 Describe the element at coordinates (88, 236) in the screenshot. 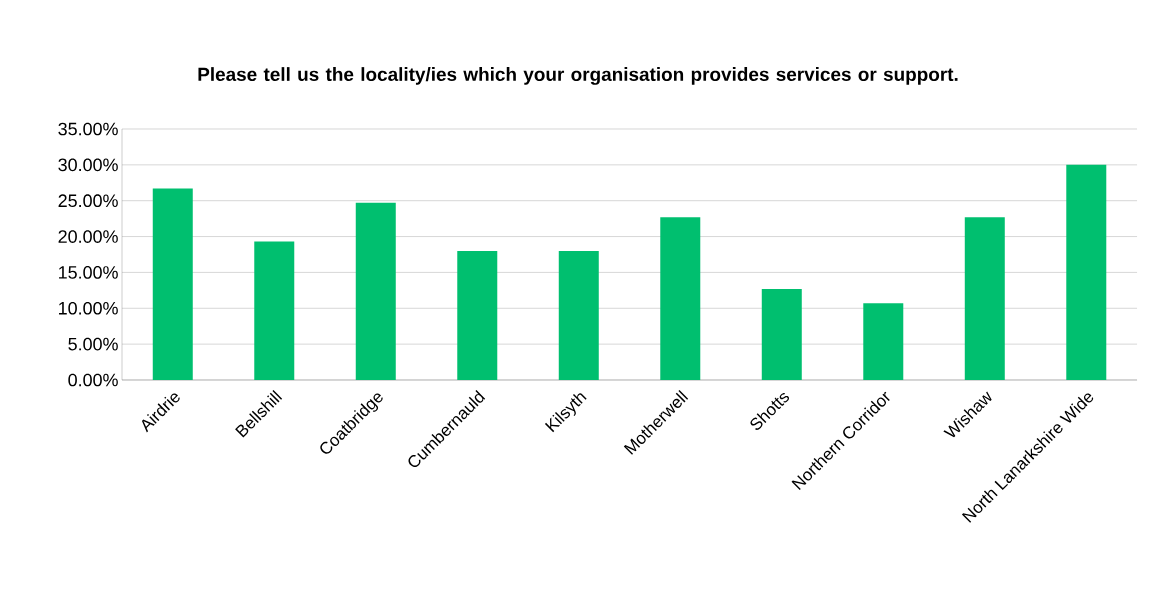

I see `y-tick-label: 20.00%` at that location.